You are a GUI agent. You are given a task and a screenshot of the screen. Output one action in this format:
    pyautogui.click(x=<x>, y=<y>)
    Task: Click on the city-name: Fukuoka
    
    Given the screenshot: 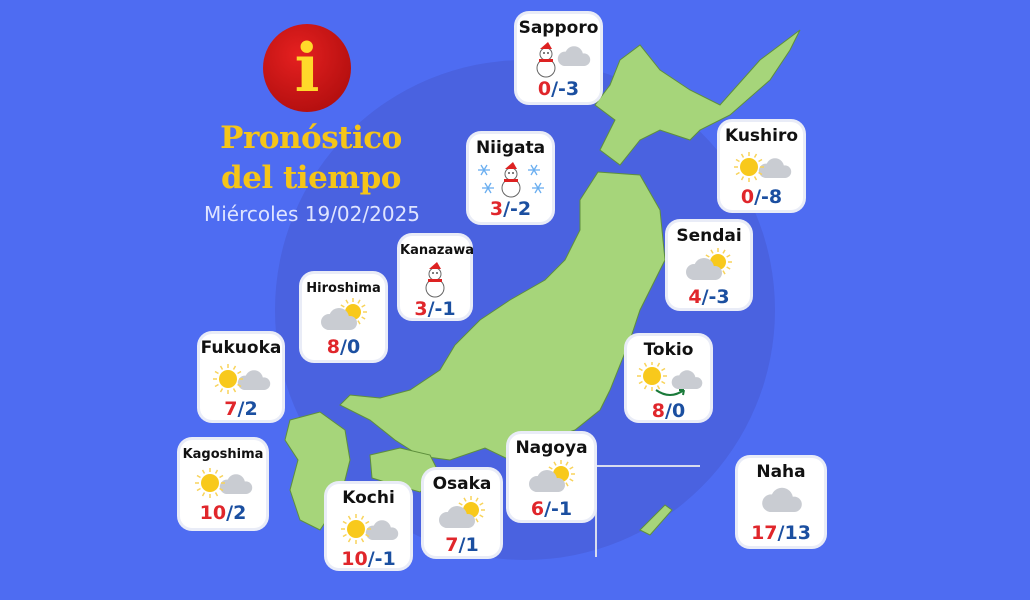 What is the action you would take?
    pyautogui.click(x=241, y=348)
    